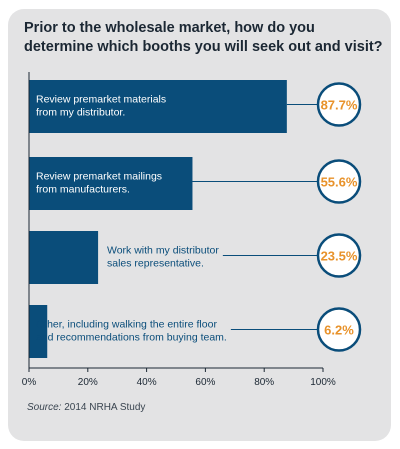 This screenshot has width=400, height=449. I want to click on data-label-1: 87.7%, so click(339, 105).